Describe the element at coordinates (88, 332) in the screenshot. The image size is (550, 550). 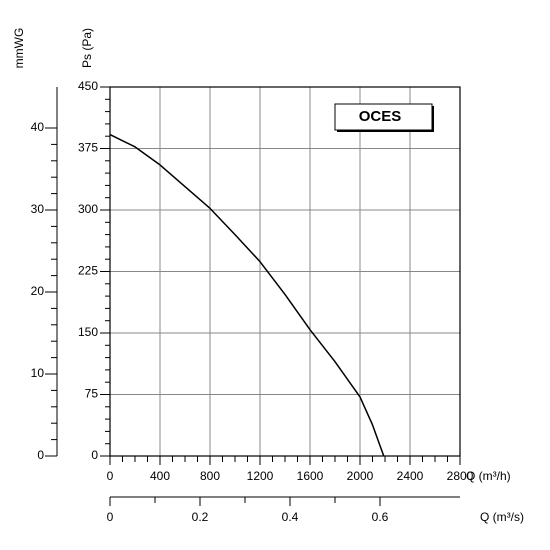
I see `y-tick-label: 150` at that location.